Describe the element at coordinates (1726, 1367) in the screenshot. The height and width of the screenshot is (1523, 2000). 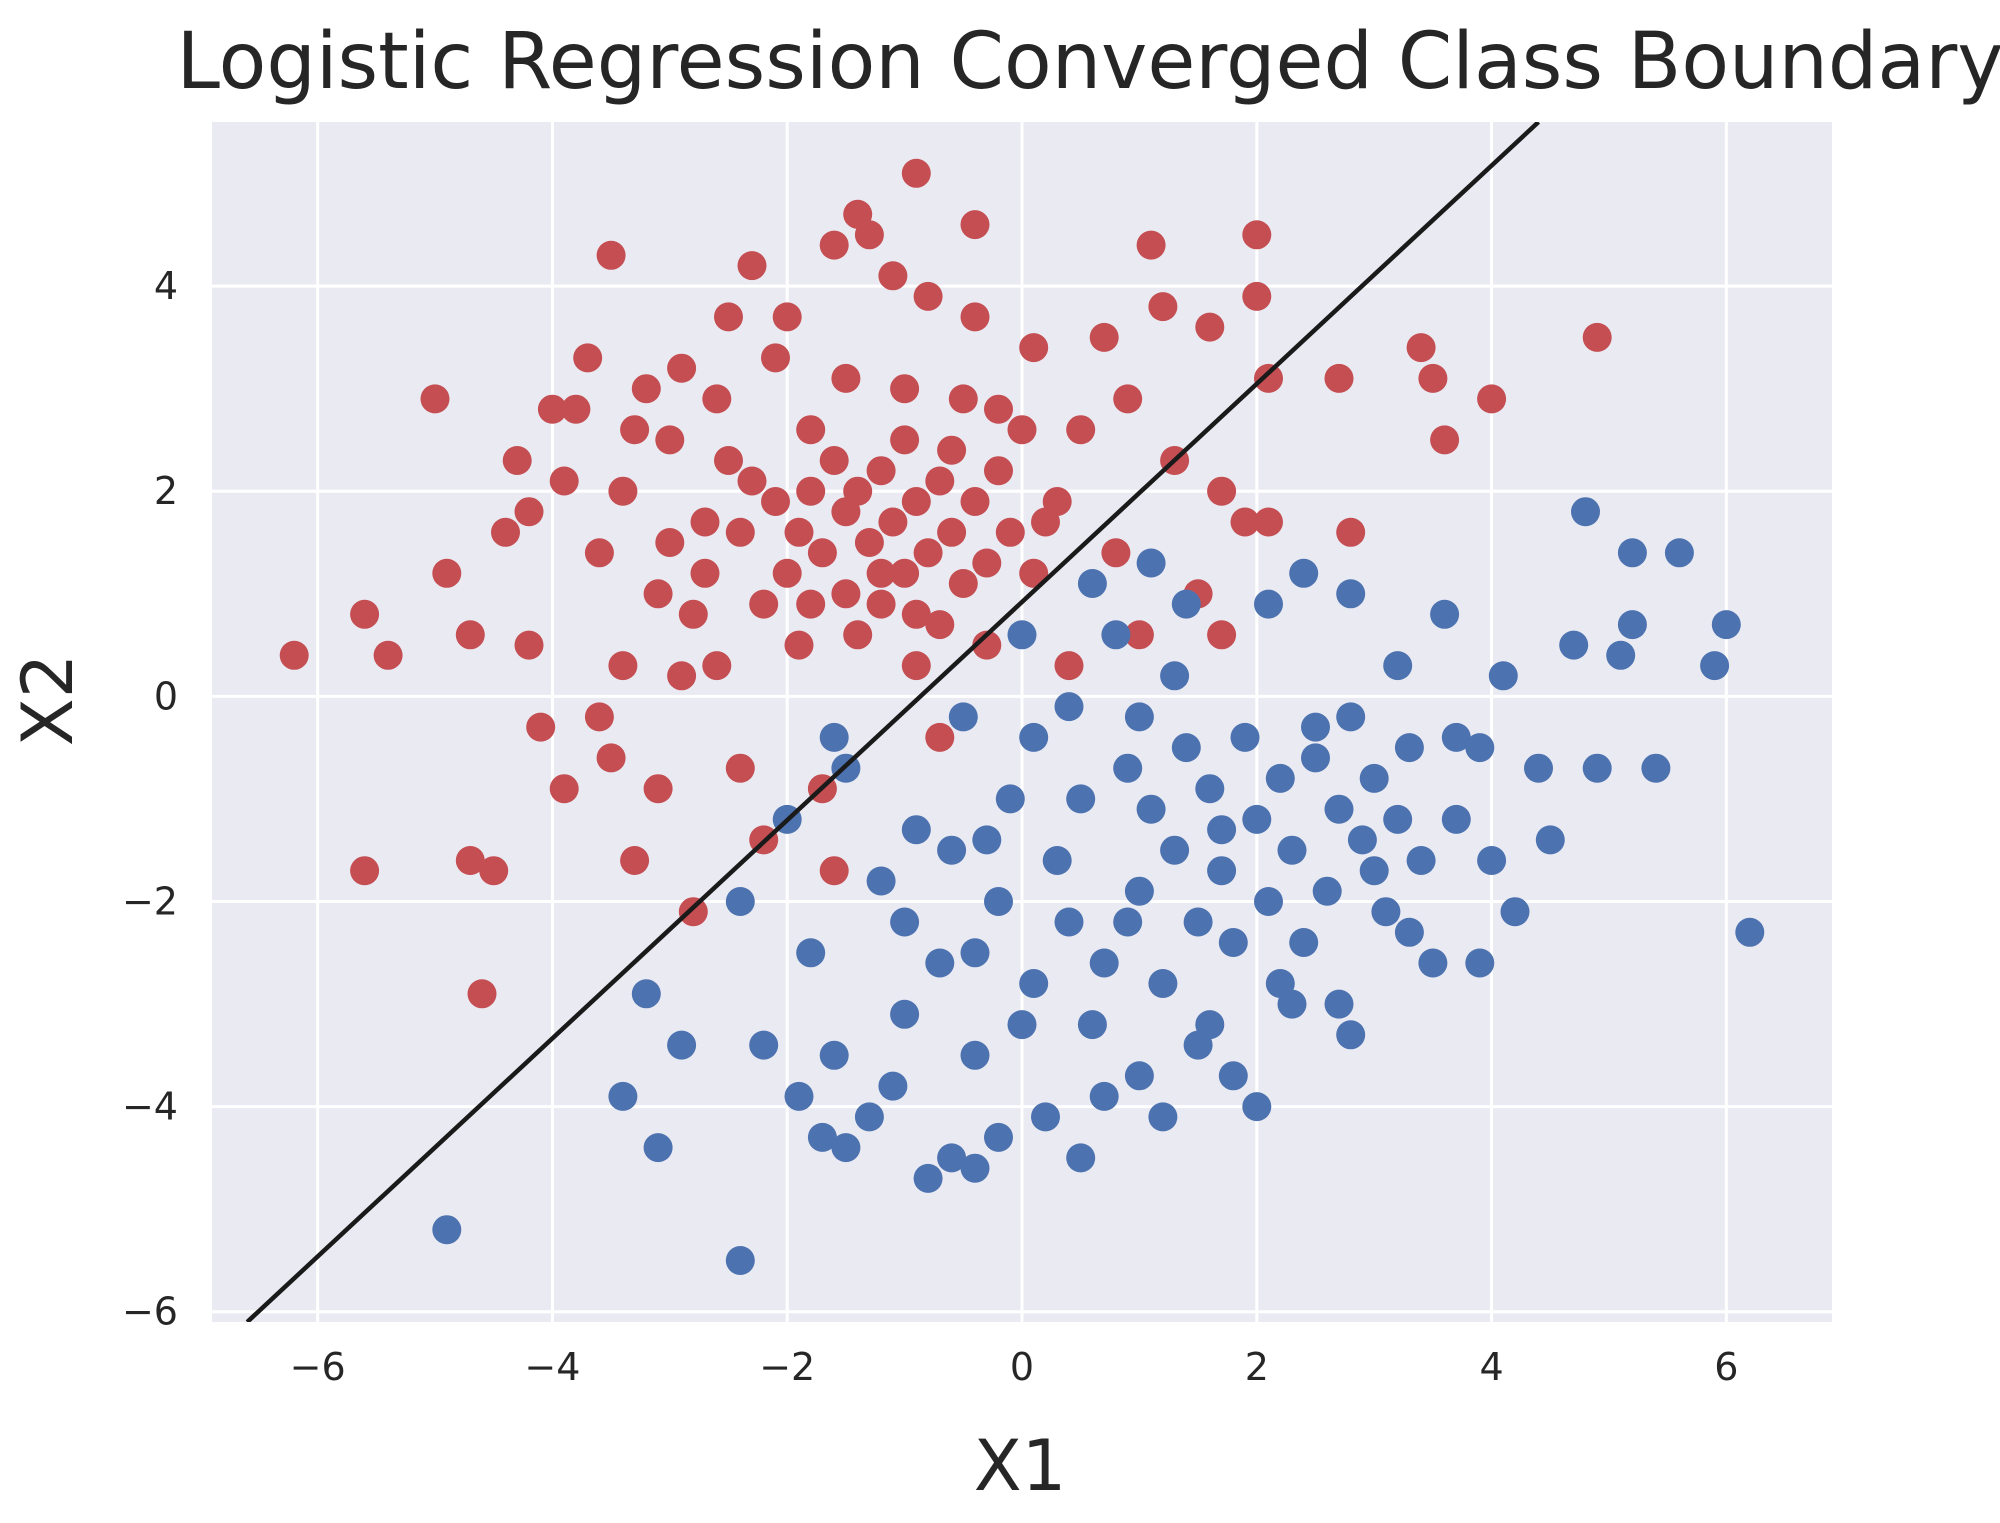
I see `x-tick-label: 6` at that location.